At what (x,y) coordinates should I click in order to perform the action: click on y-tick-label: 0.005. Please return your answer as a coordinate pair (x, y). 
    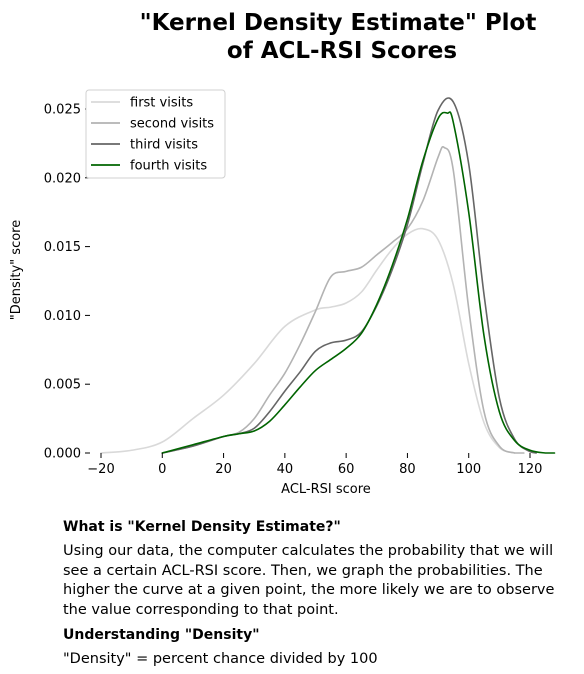
    Looking at the image, I should click on (62, 385).